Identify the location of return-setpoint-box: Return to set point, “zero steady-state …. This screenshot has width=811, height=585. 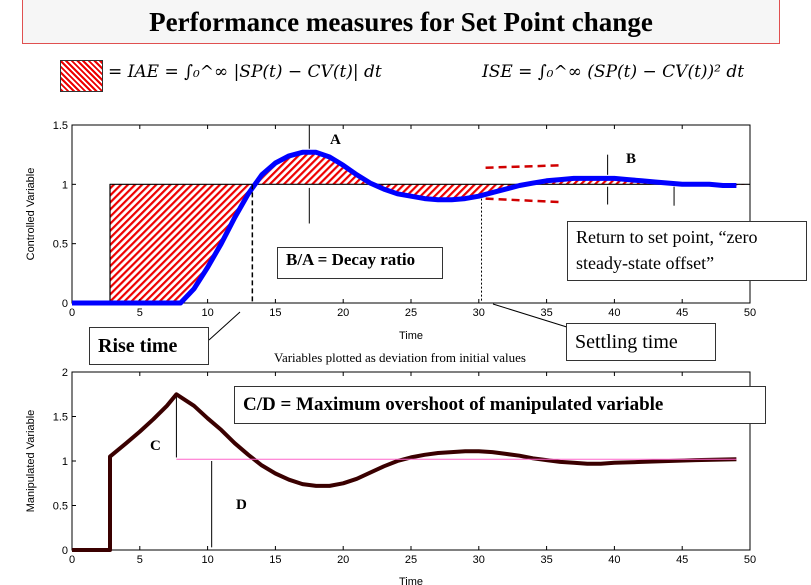
(687, 251).